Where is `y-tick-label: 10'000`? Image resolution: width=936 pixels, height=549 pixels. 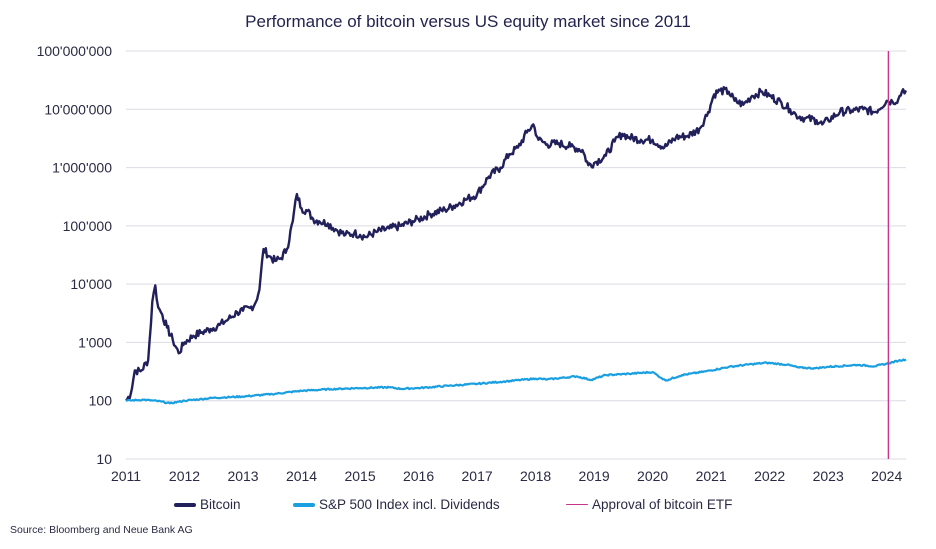
y-tick-label: 10'000 is located at coordinates (91, 284).